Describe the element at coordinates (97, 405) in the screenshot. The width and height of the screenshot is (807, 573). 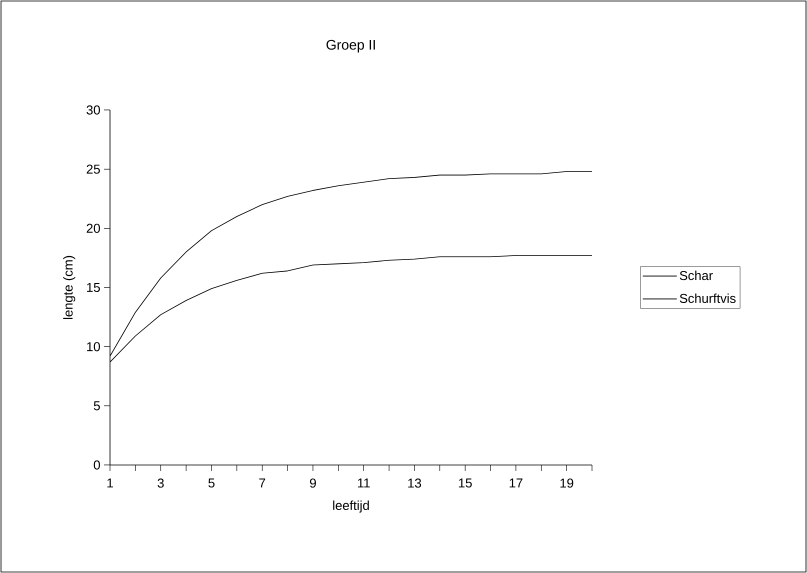
I see `y-tick-label: 5` at that location.